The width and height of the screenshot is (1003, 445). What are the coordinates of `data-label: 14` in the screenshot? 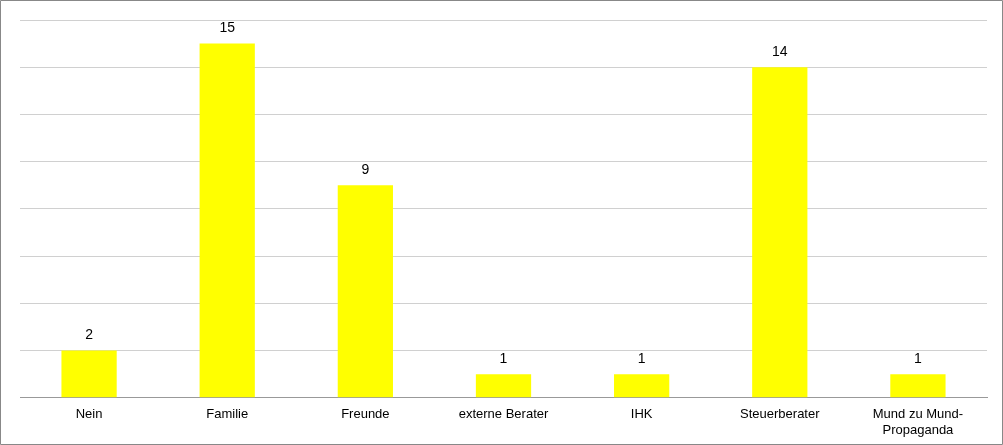 It's located at (780, 51).